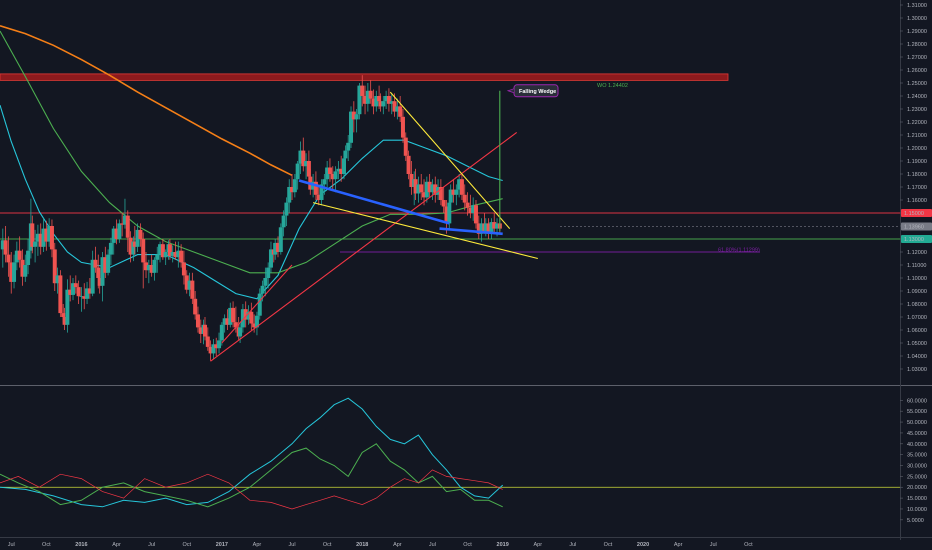 This screenshot has height=550, width=932. Describe the element at coordinates (251, 489) in the screenshot. I see `osc-series-line` at that location.